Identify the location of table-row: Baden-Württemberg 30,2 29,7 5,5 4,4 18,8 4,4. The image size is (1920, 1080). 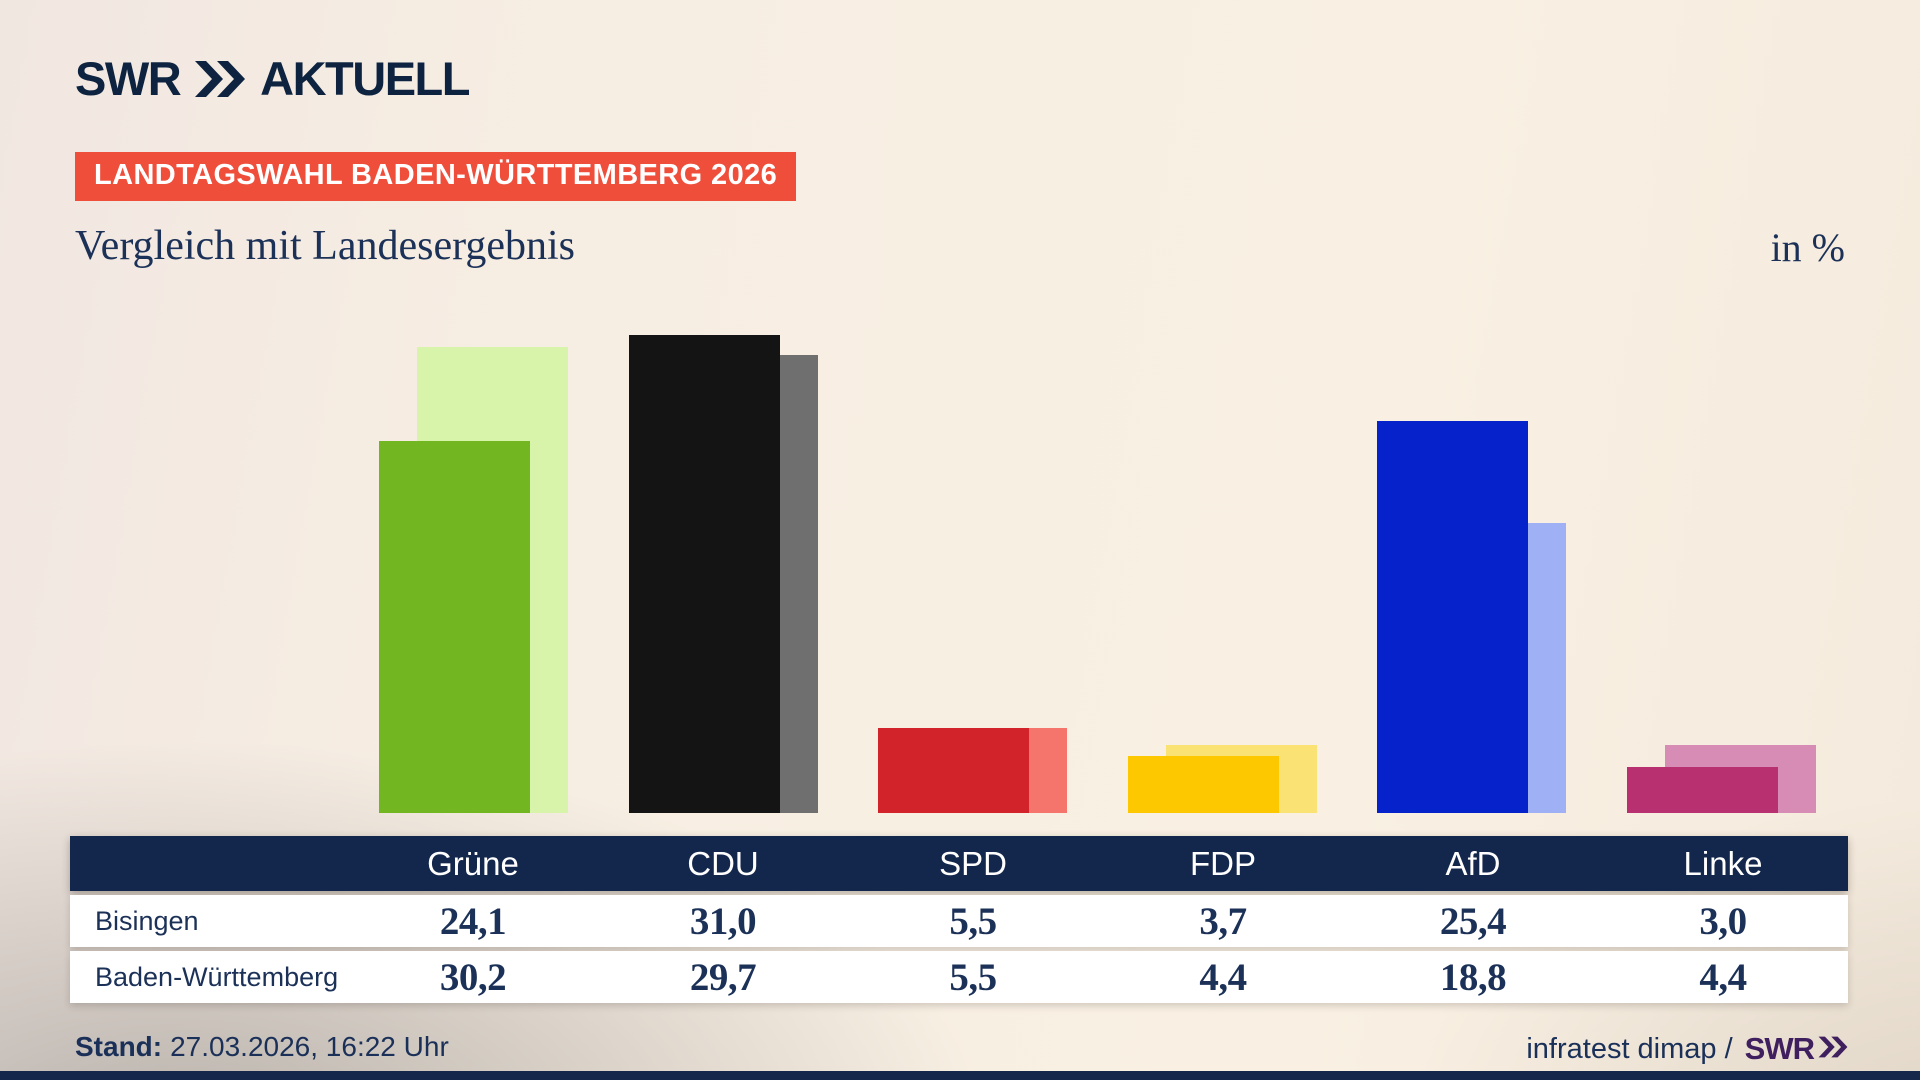
(959, 977).